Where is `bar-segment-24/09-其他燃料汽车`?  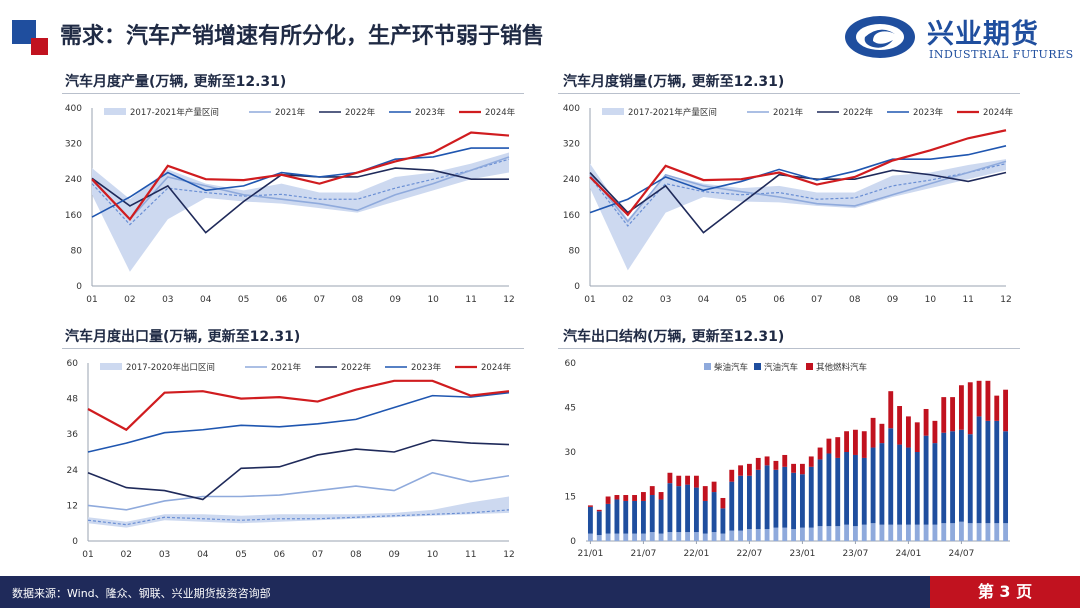
bar-segment-24/09-其他燃料汽车 is located at coordinates (979, 398).